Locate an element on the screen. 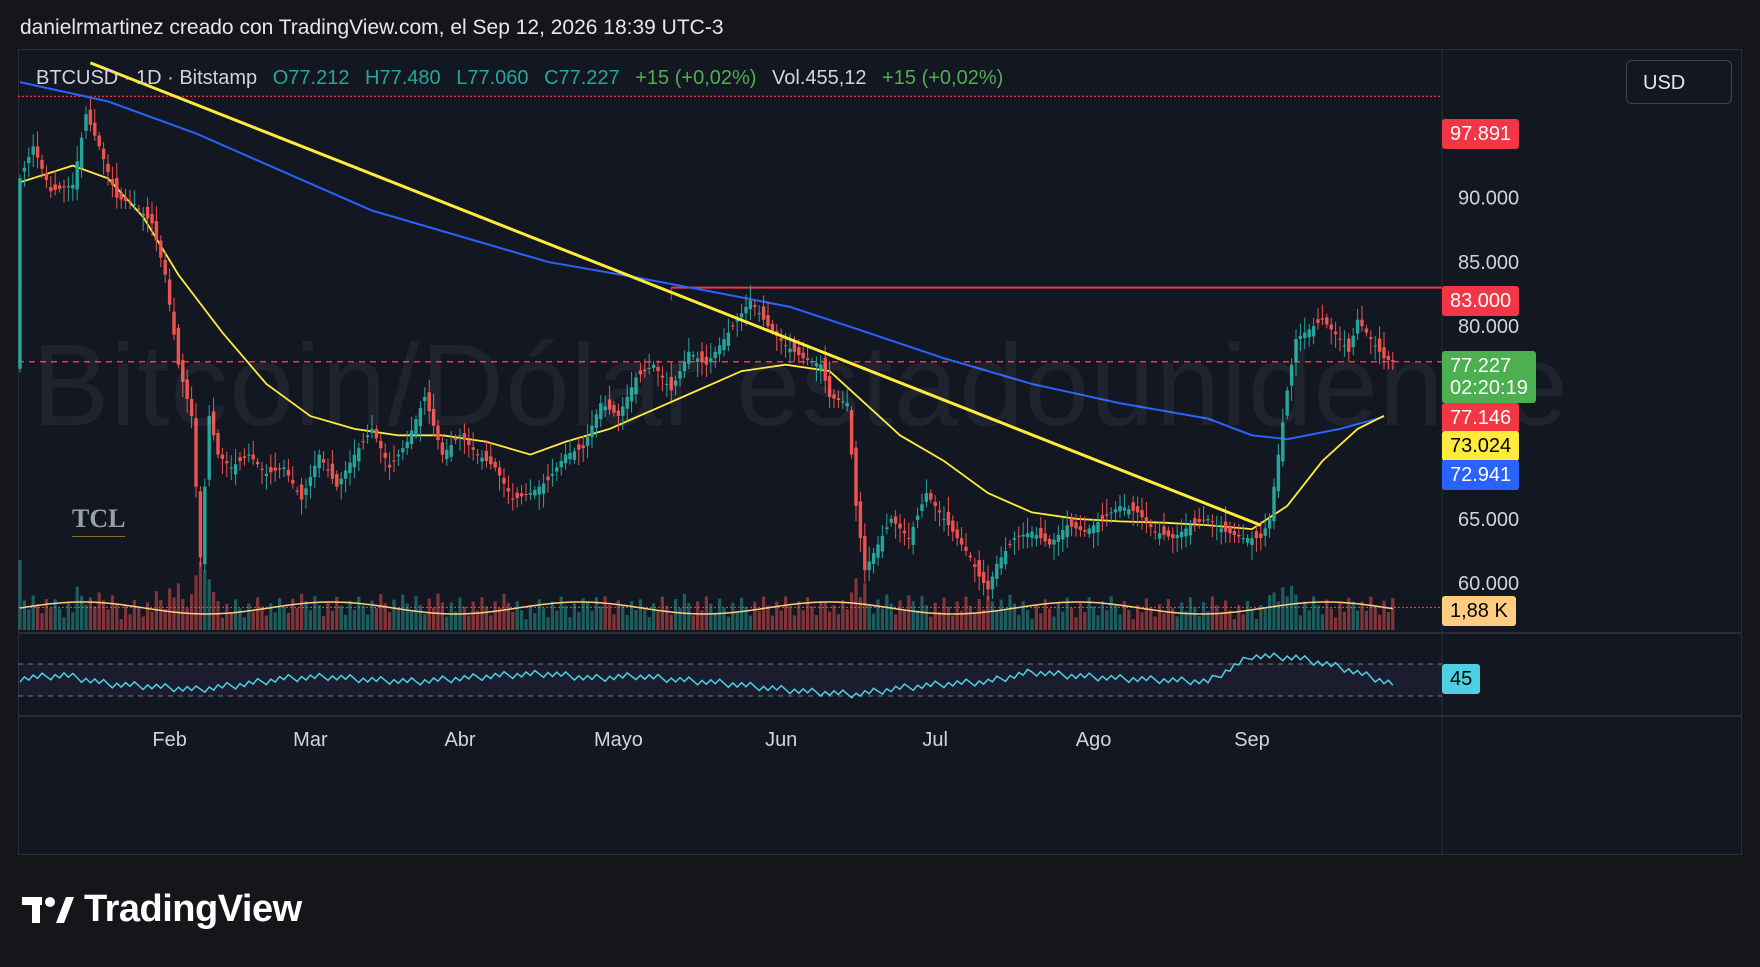  currency-button: USD is located at coordinates (1679, 82).